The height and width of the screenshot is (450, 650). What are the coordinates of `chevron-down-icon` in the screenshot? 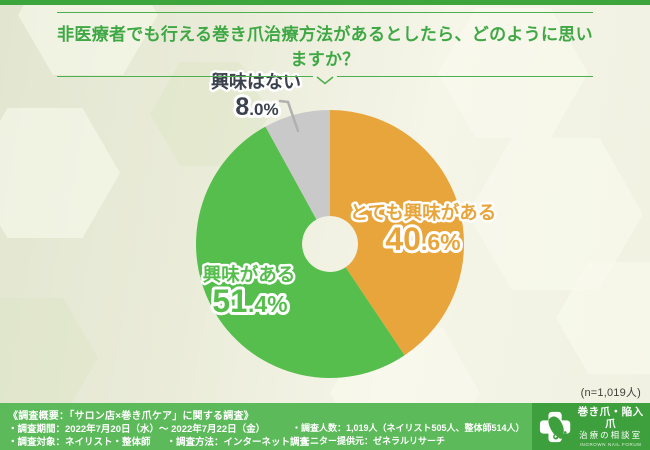 It's located at (325, 80).